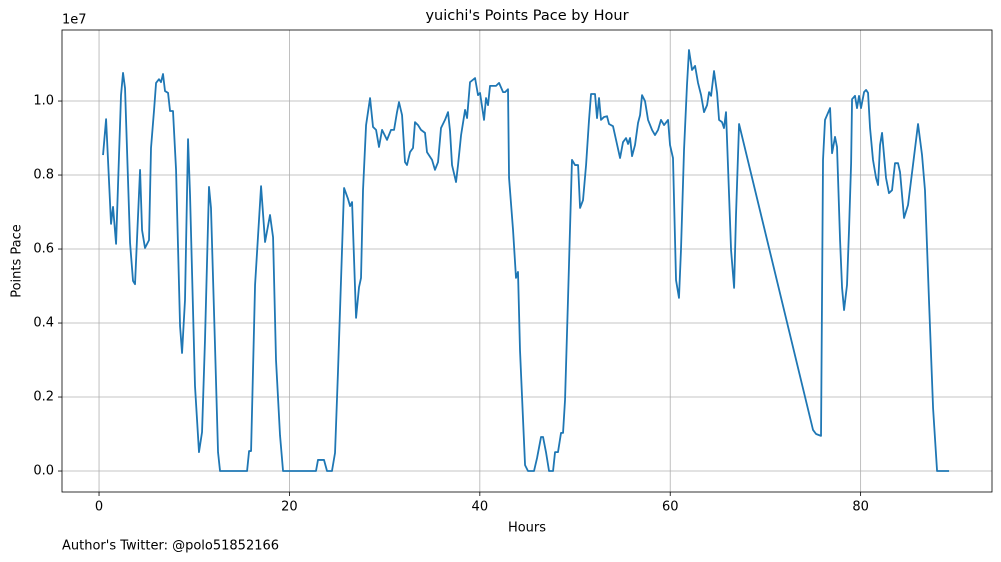 The image size is (1001, 562). What do you see at coordinates (74, 20) in the screenshot?
I see `y-offset-label: 1e7` at bounding box center [74, 20].